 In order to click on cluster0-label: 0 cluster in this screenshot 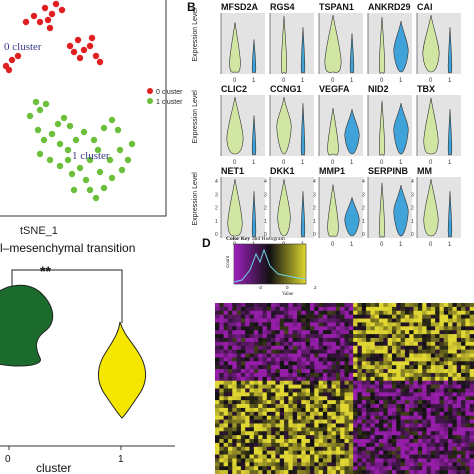, I will do `click(23, 47)`.